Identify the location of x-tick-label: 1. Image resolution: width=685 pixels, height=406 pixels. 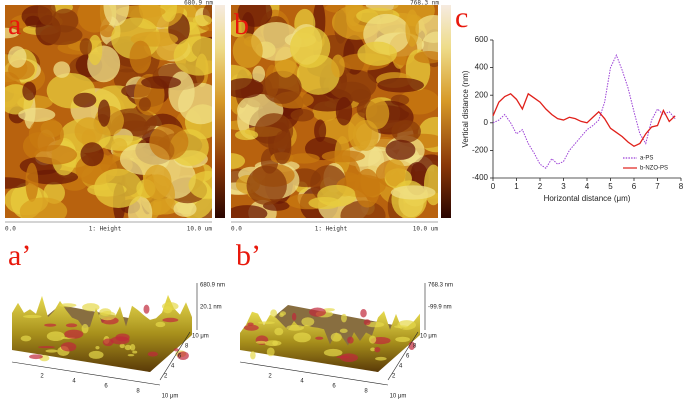
(516, 186).